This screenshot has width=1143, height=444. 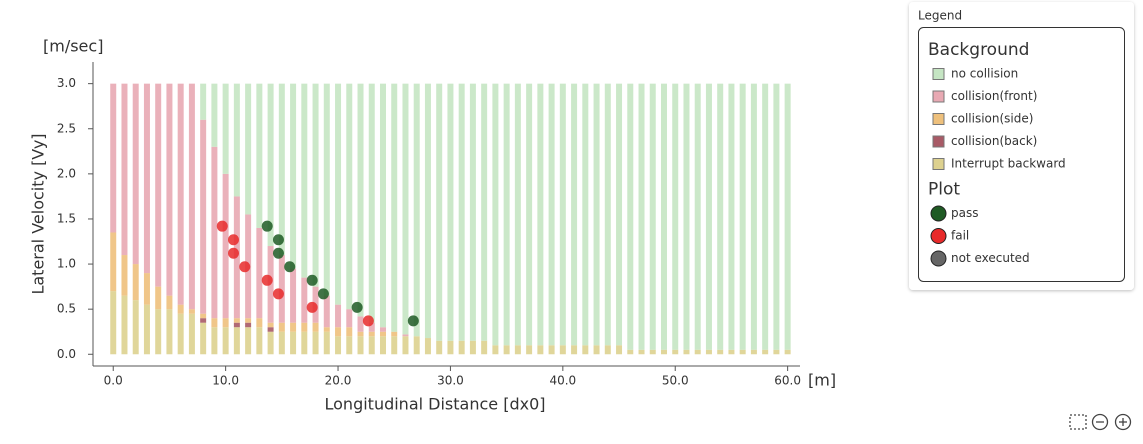 What do you see at coordinates (1100, 422) in the screenshot?
I see `zoom-out-button` at bounding box center [1100, 422].